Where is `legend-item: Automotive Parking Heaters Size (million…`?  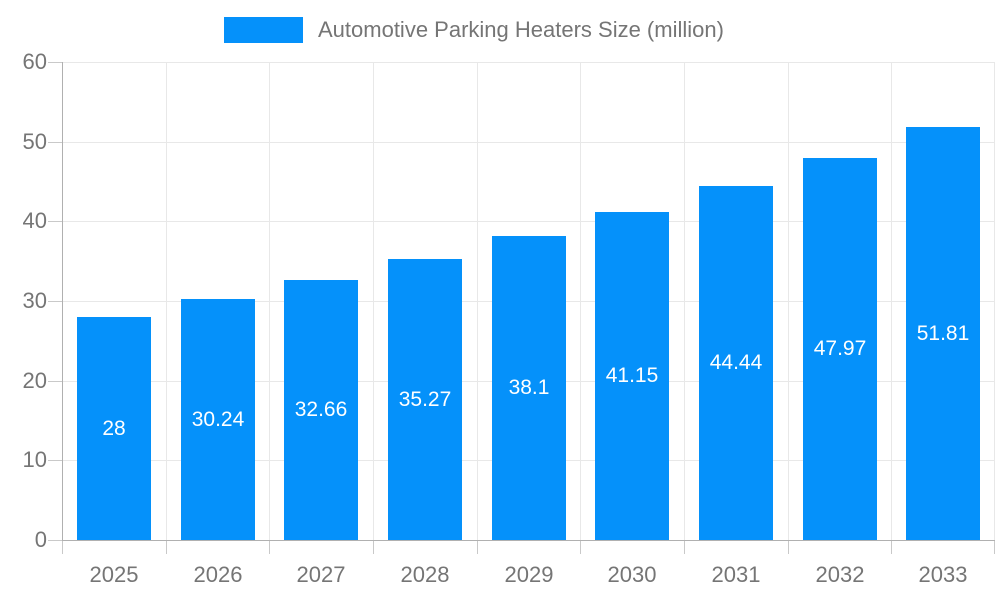 legend-item: Automotive Parking Heaters Size (million… is located at coordinates (474, 30).